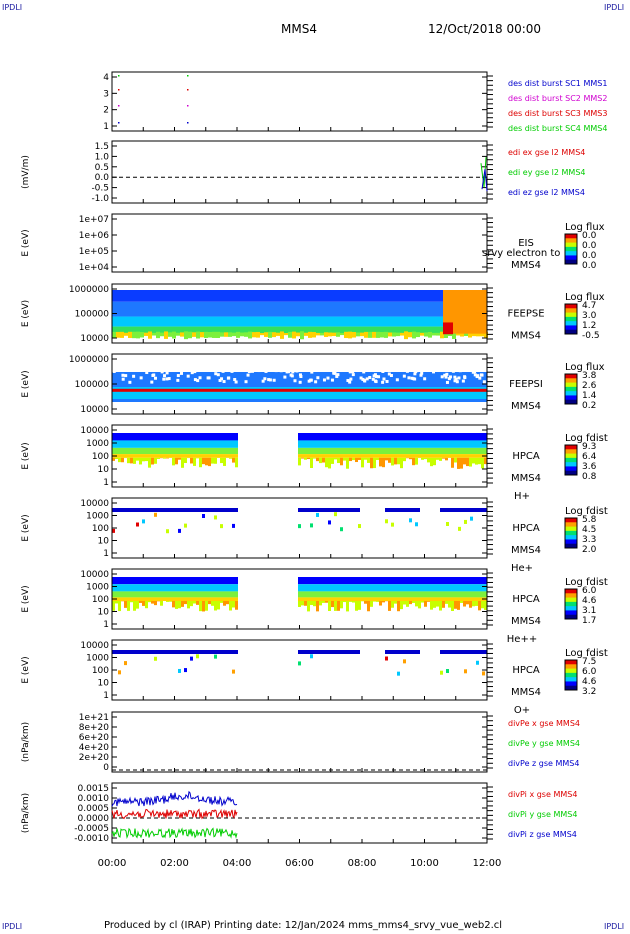 This screenshot has height=934, width=630. Describe the element at coordinates (94, 339) in the screenshot. I see `y-tick-label: 10000` at that location.